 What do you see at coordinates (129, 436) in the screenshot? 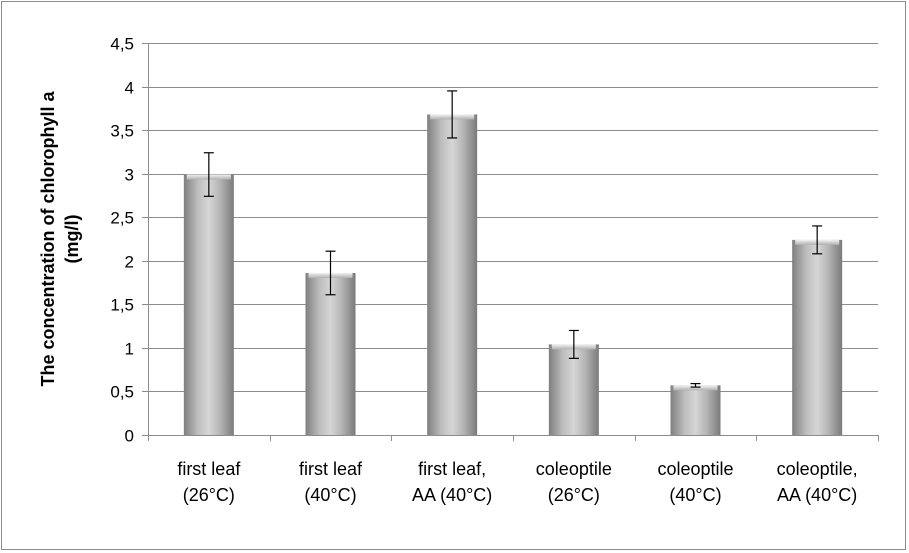
I see `y-tick-label: 0` at bounding box center [129, 436].